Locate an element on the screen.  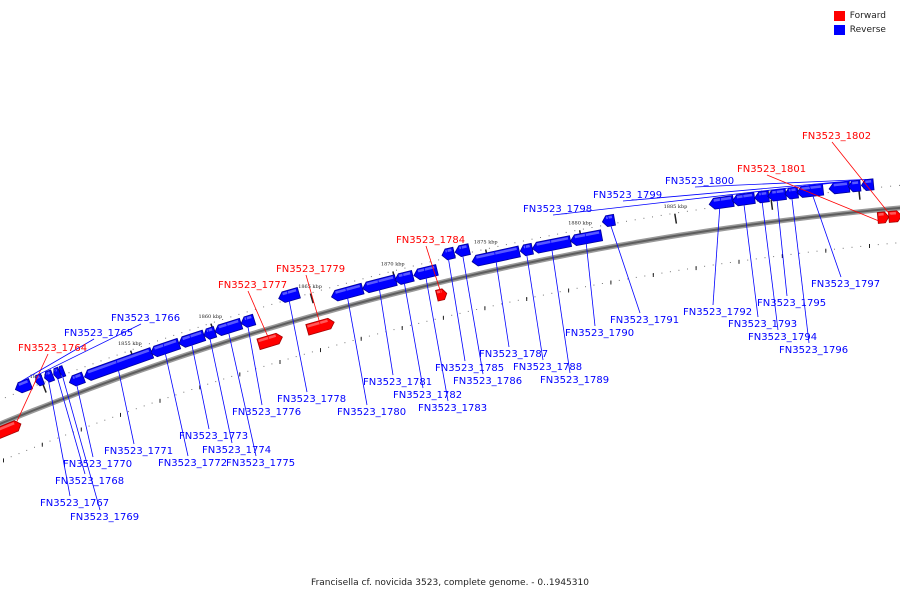
gene-label: FN3523_1779 is located at coordinates (310, 269).